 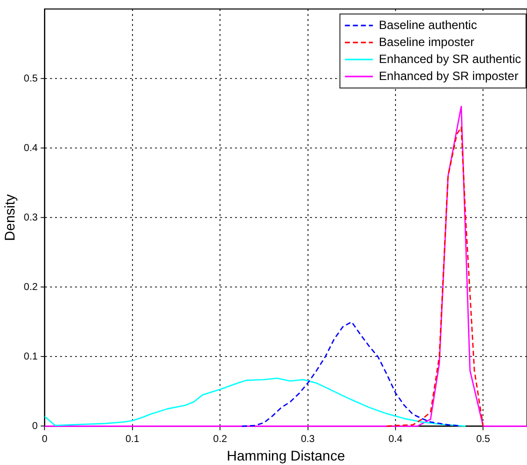 I want to click on x-axis-title: Hamming Distance, so click(x=286, y=455).